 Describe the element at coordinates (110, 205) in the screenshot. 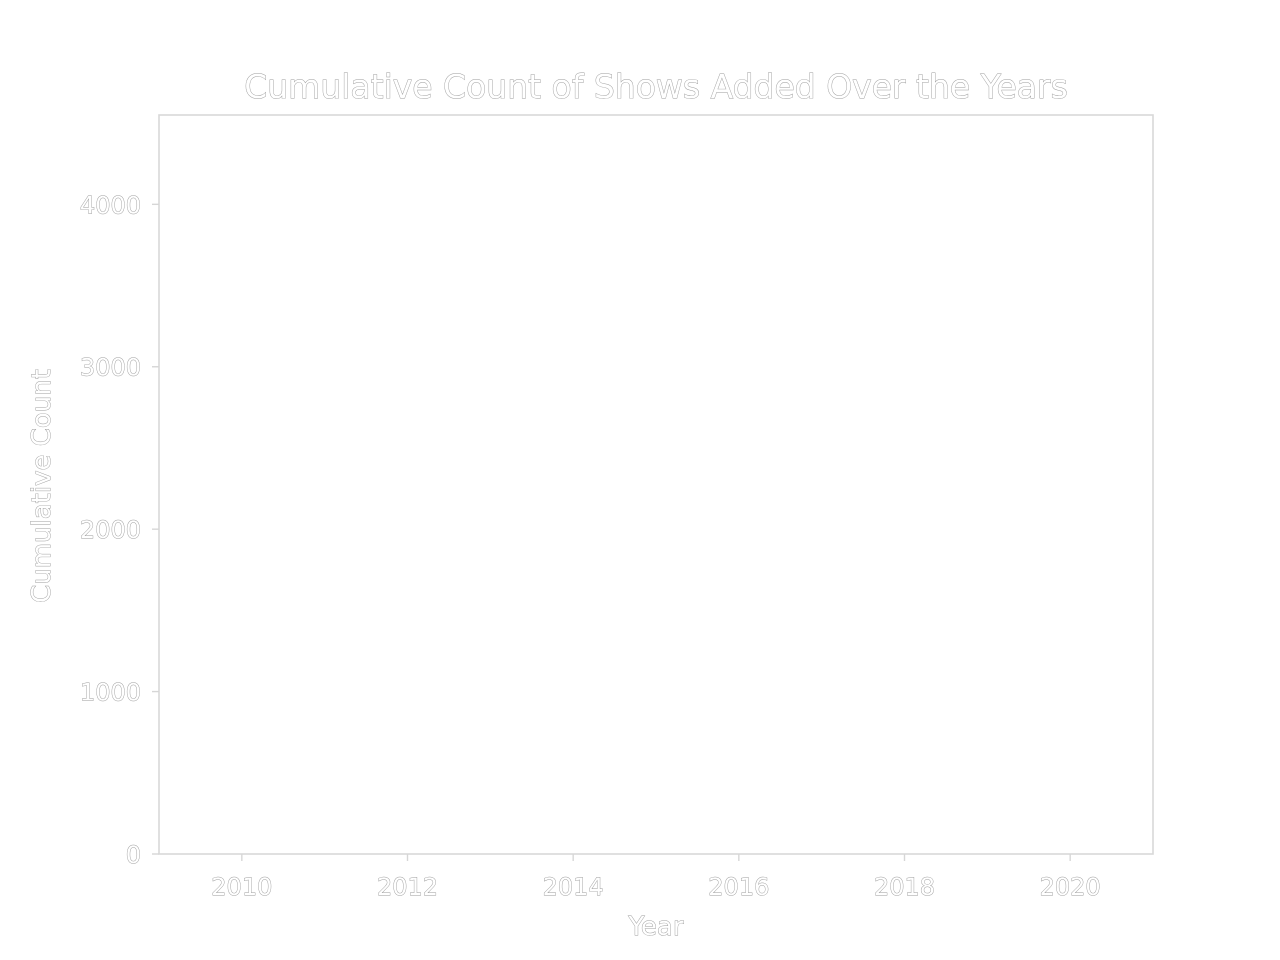

I see `y-tick-label: 4000` at that location.